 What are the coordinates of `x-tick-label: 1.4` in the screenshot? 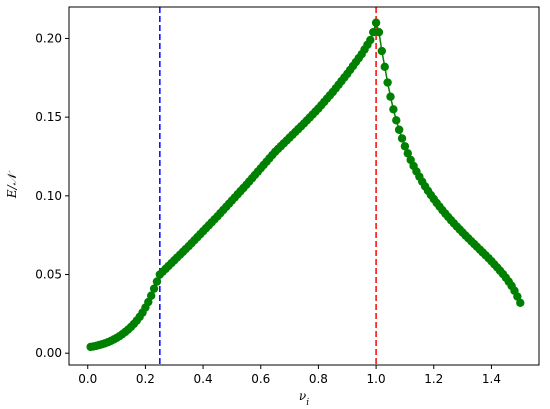 It's located at (491, 379).